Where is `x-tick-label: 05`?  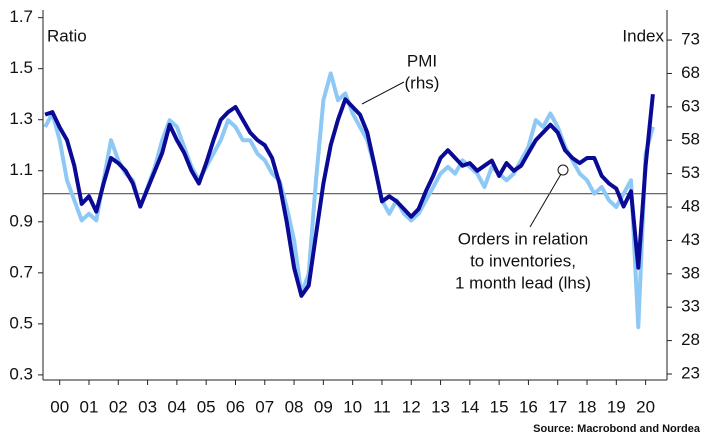
x-tick-label: 05 is located at coordinates (206, 406).